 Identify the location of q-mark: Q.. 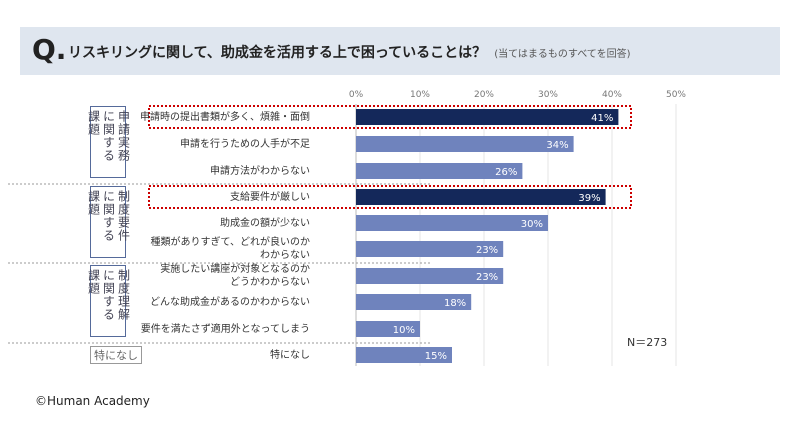
(49, 49).